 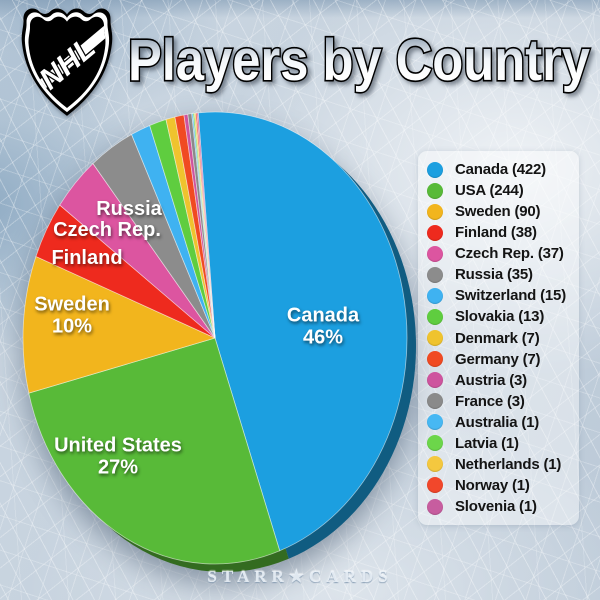 I want to click on legend-item: USA (244), so click(x=501, y=190).